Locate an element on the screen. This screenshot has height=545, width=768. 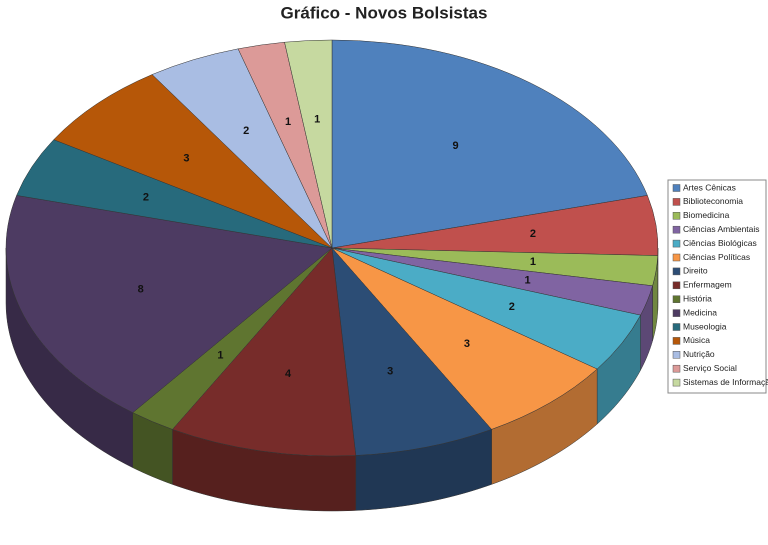
value-label: 4 is located at coordinates (288, 374).